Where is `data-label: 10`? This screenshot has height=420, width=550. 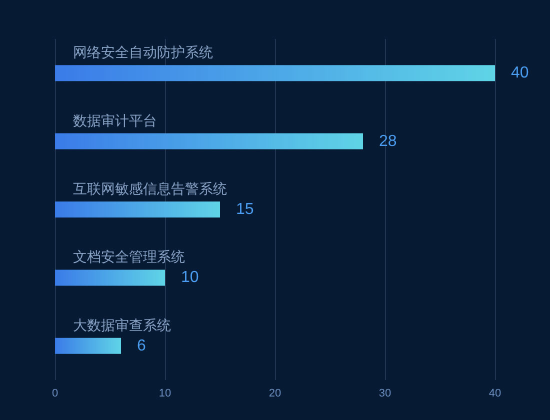
data-label: 10 is located at coordinates (190, 277).